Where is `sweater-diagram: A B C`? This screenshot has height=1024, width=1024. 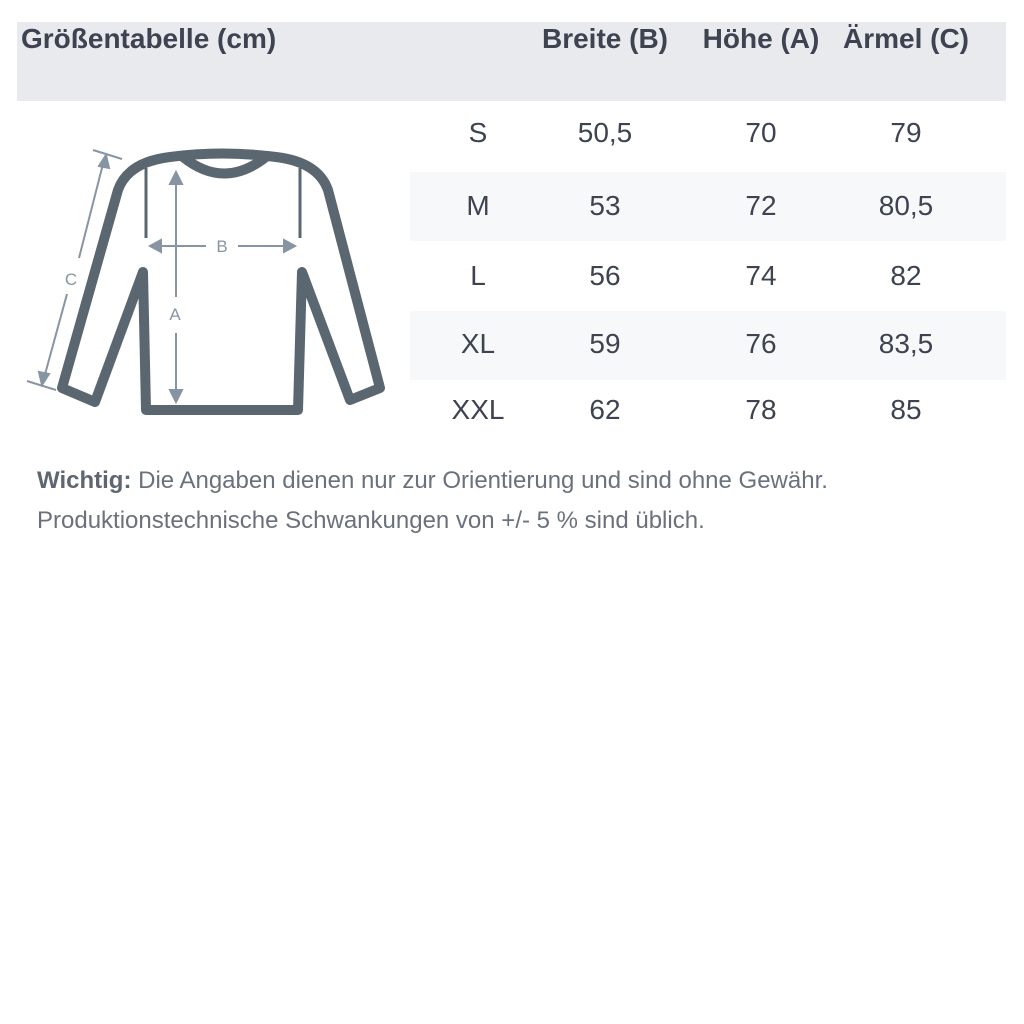 sweater-diagram: A B C is located at coordinates (205, 281).